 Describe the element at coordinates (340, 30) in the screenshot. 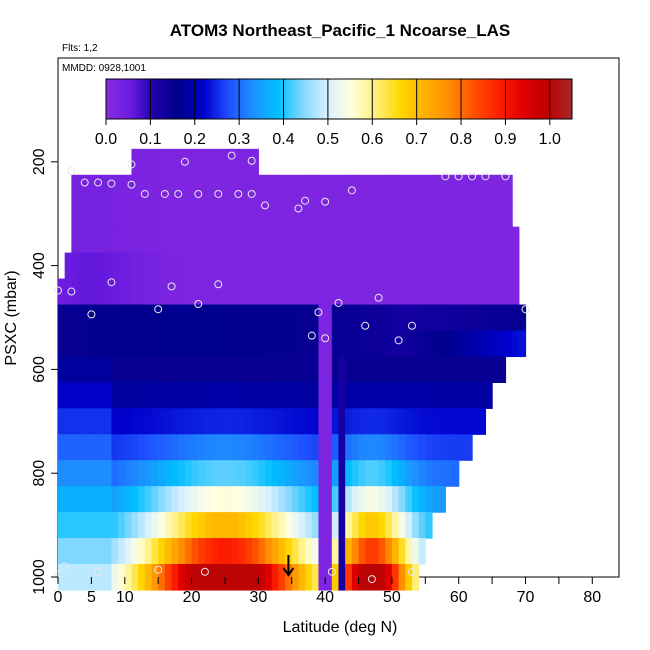

I see `chart-title: ATOM3 Northeast_Pacific_1 Ncoarse_LAS` at that location.